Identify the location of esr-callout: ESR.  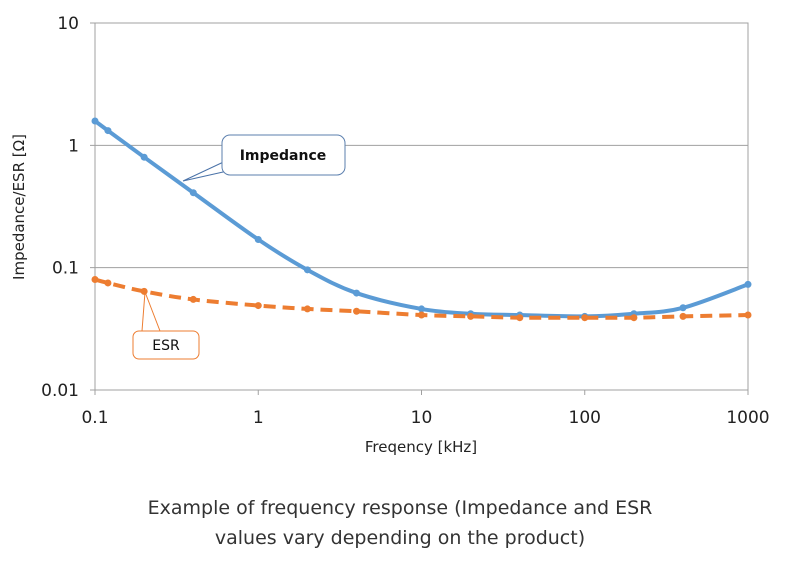
(166, 325).